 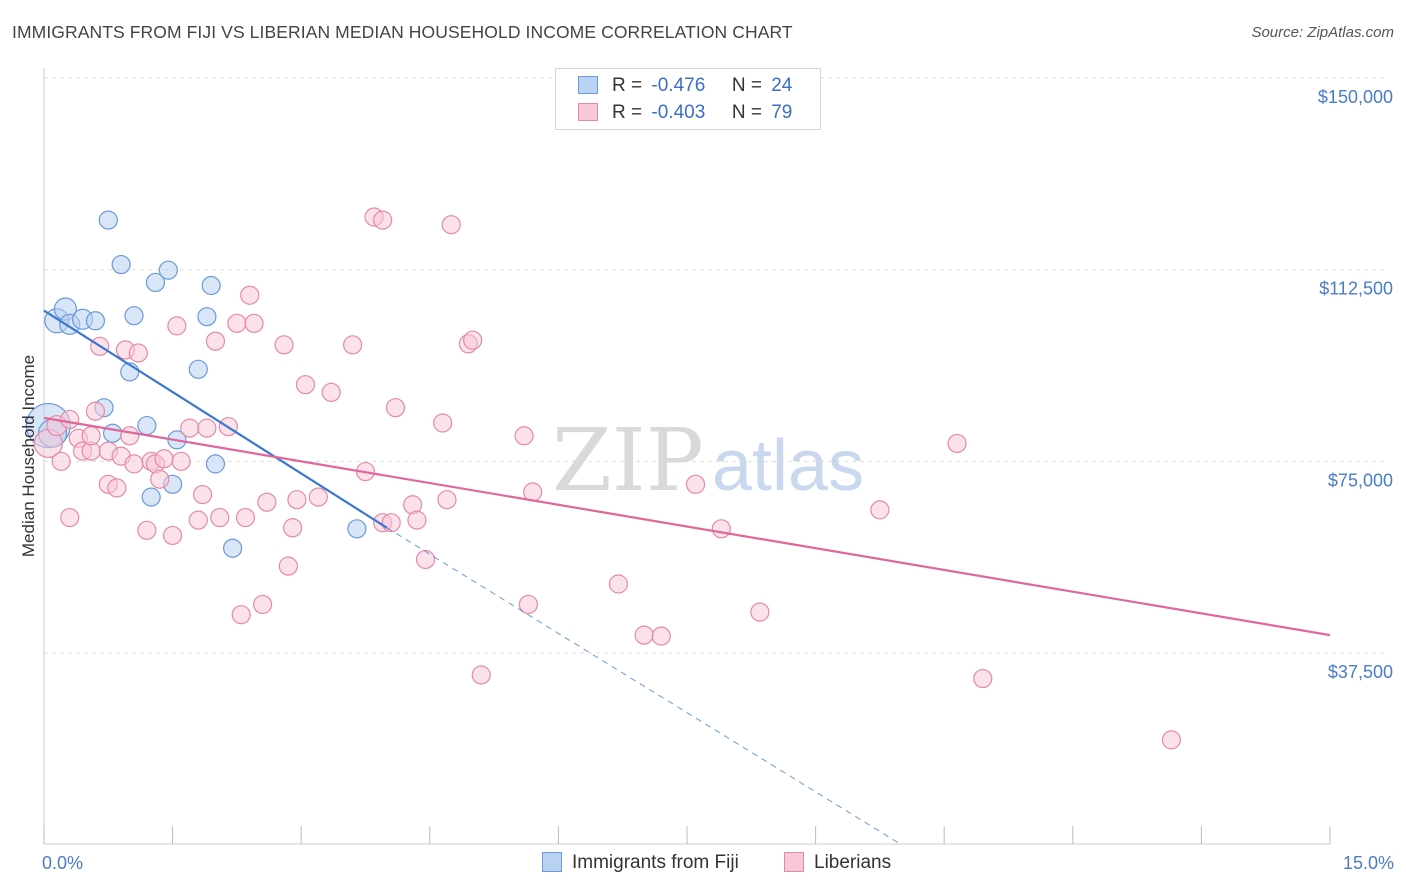 I want to click on y-axis-label: Median Household Income, so click(x=28, y=456).